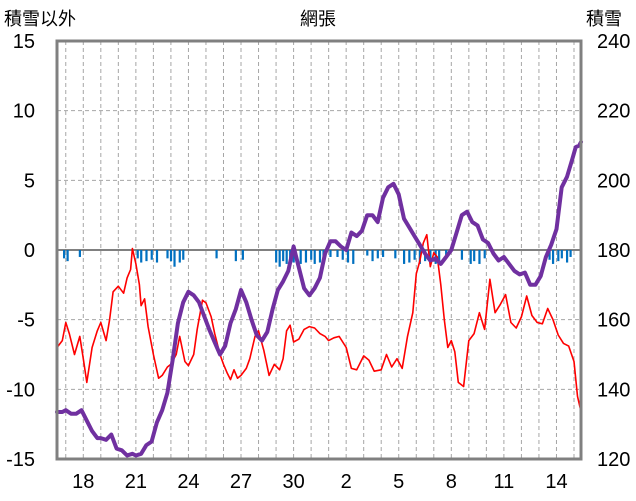  I want to click on y-right-tick-label: 200, so click(613, 181).